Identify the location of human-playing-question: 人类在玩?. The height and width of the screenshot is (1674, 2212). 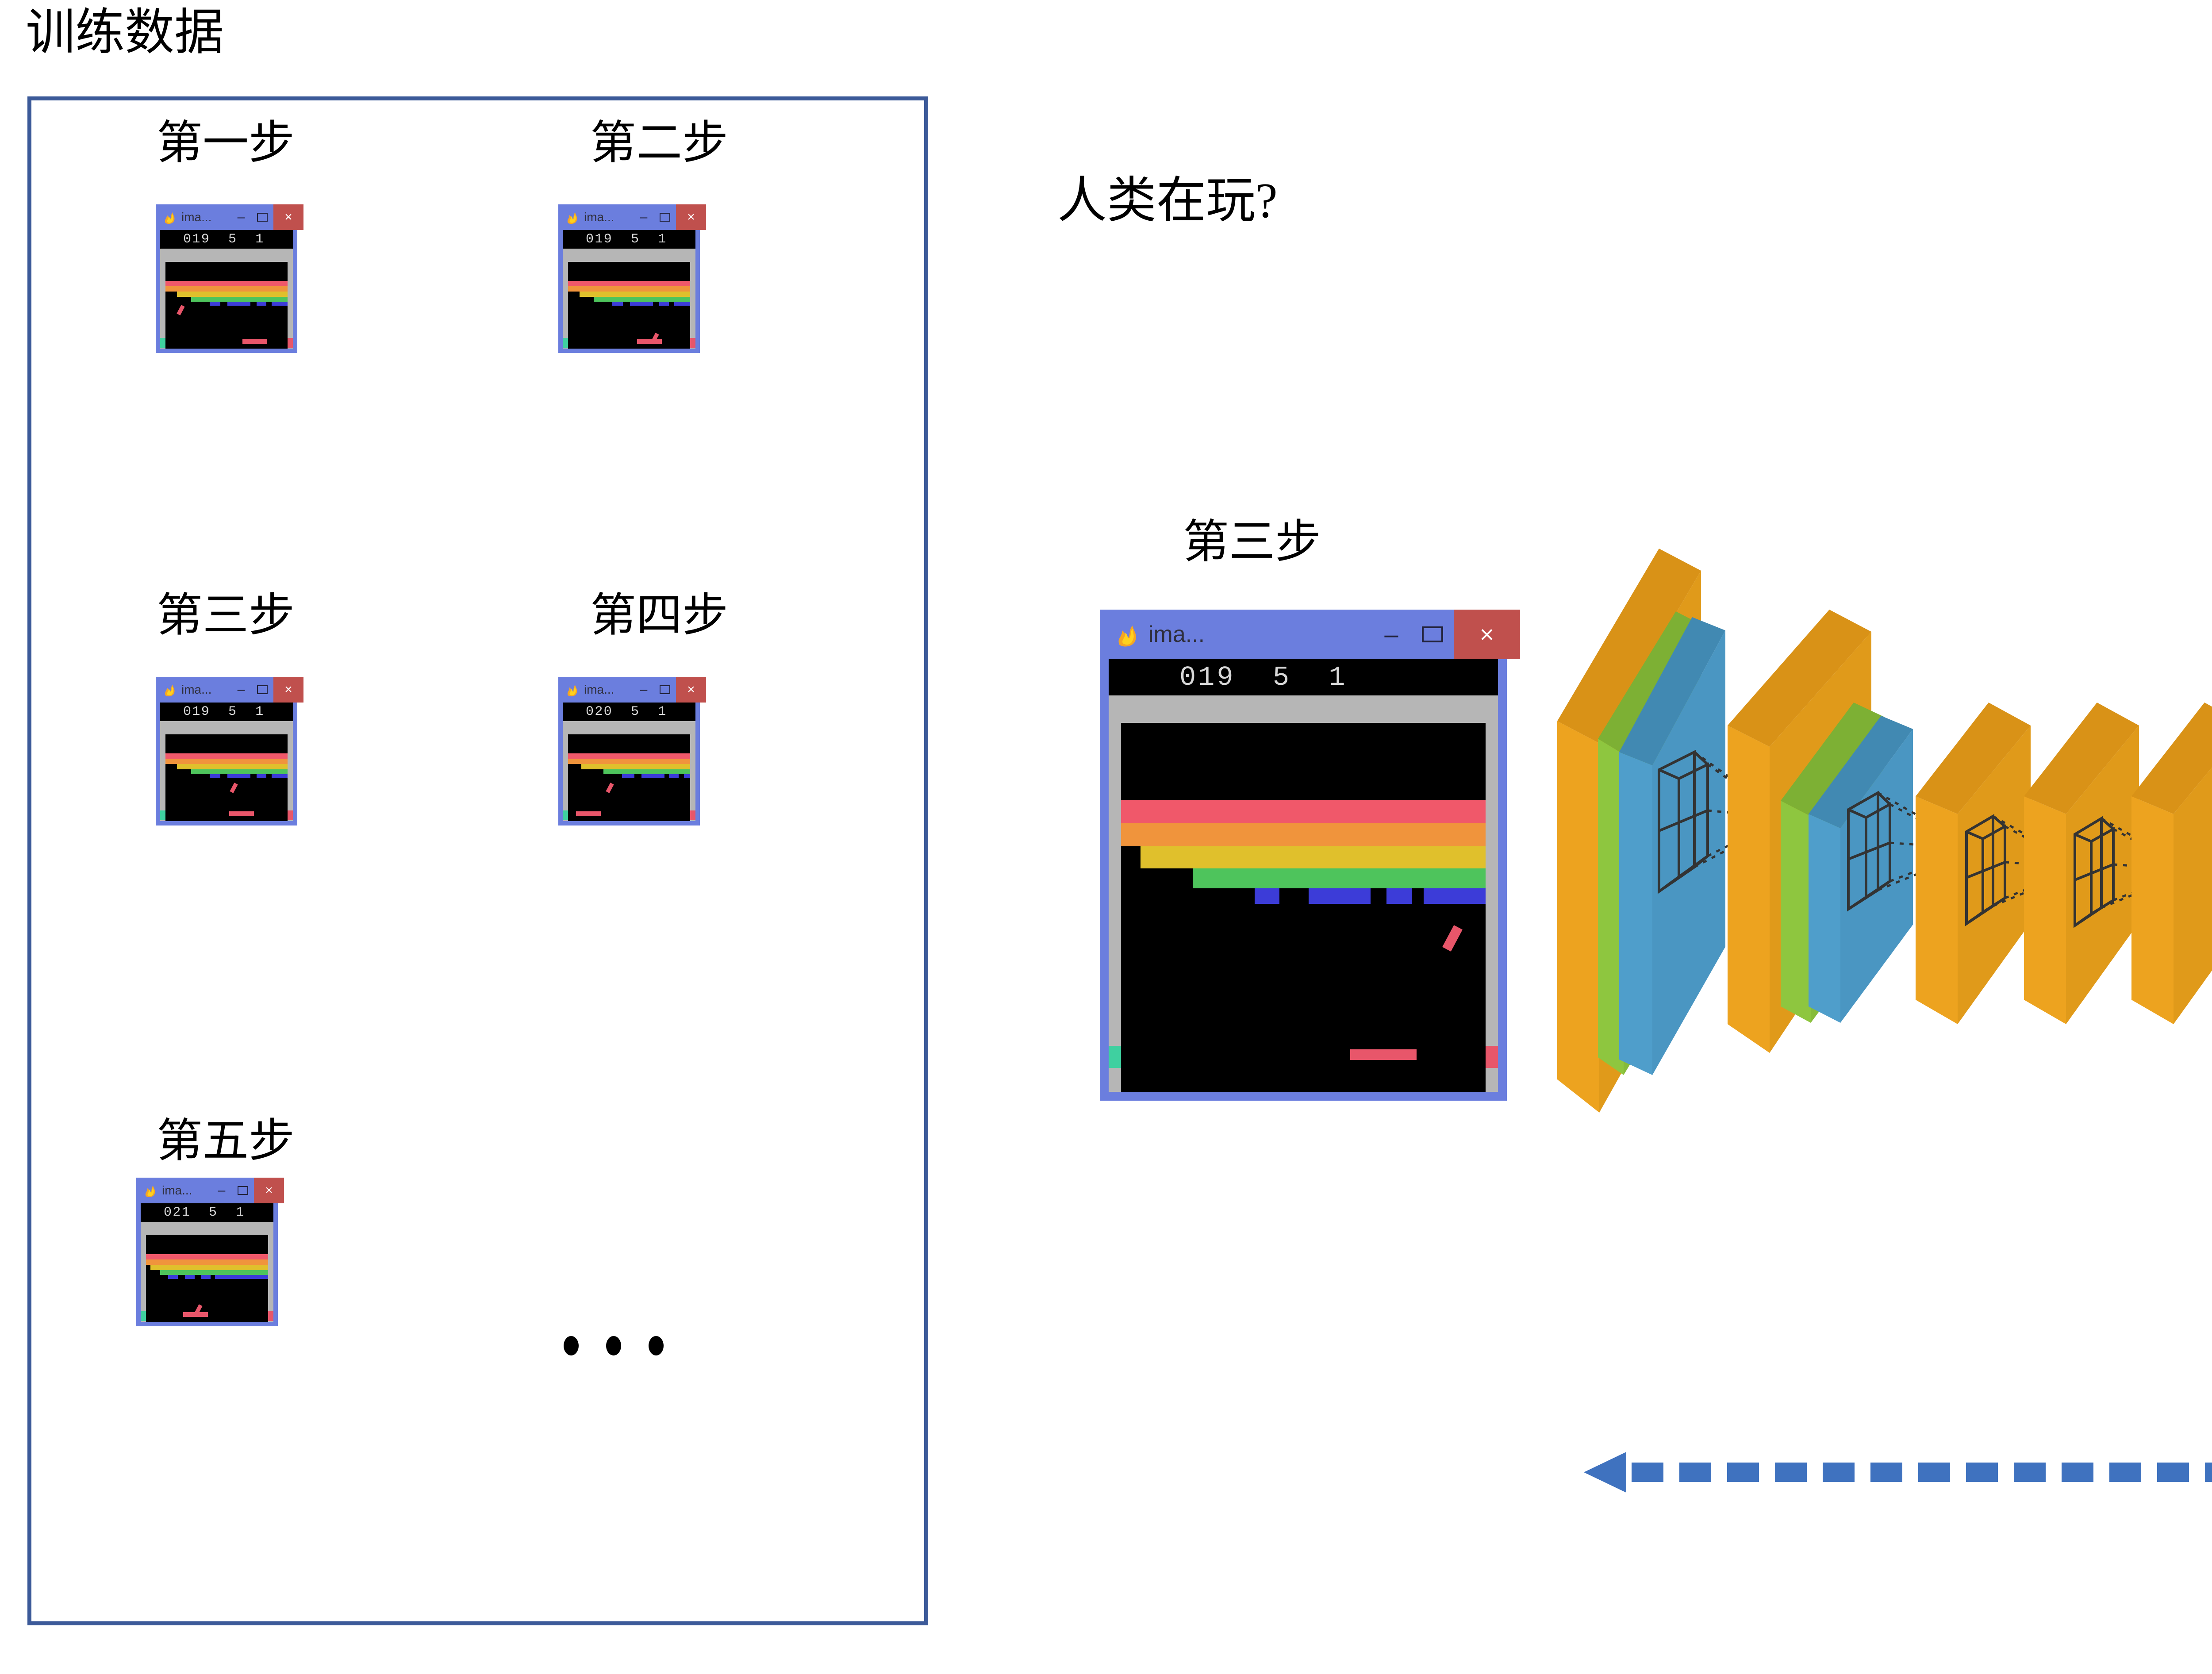
(1168, 200).